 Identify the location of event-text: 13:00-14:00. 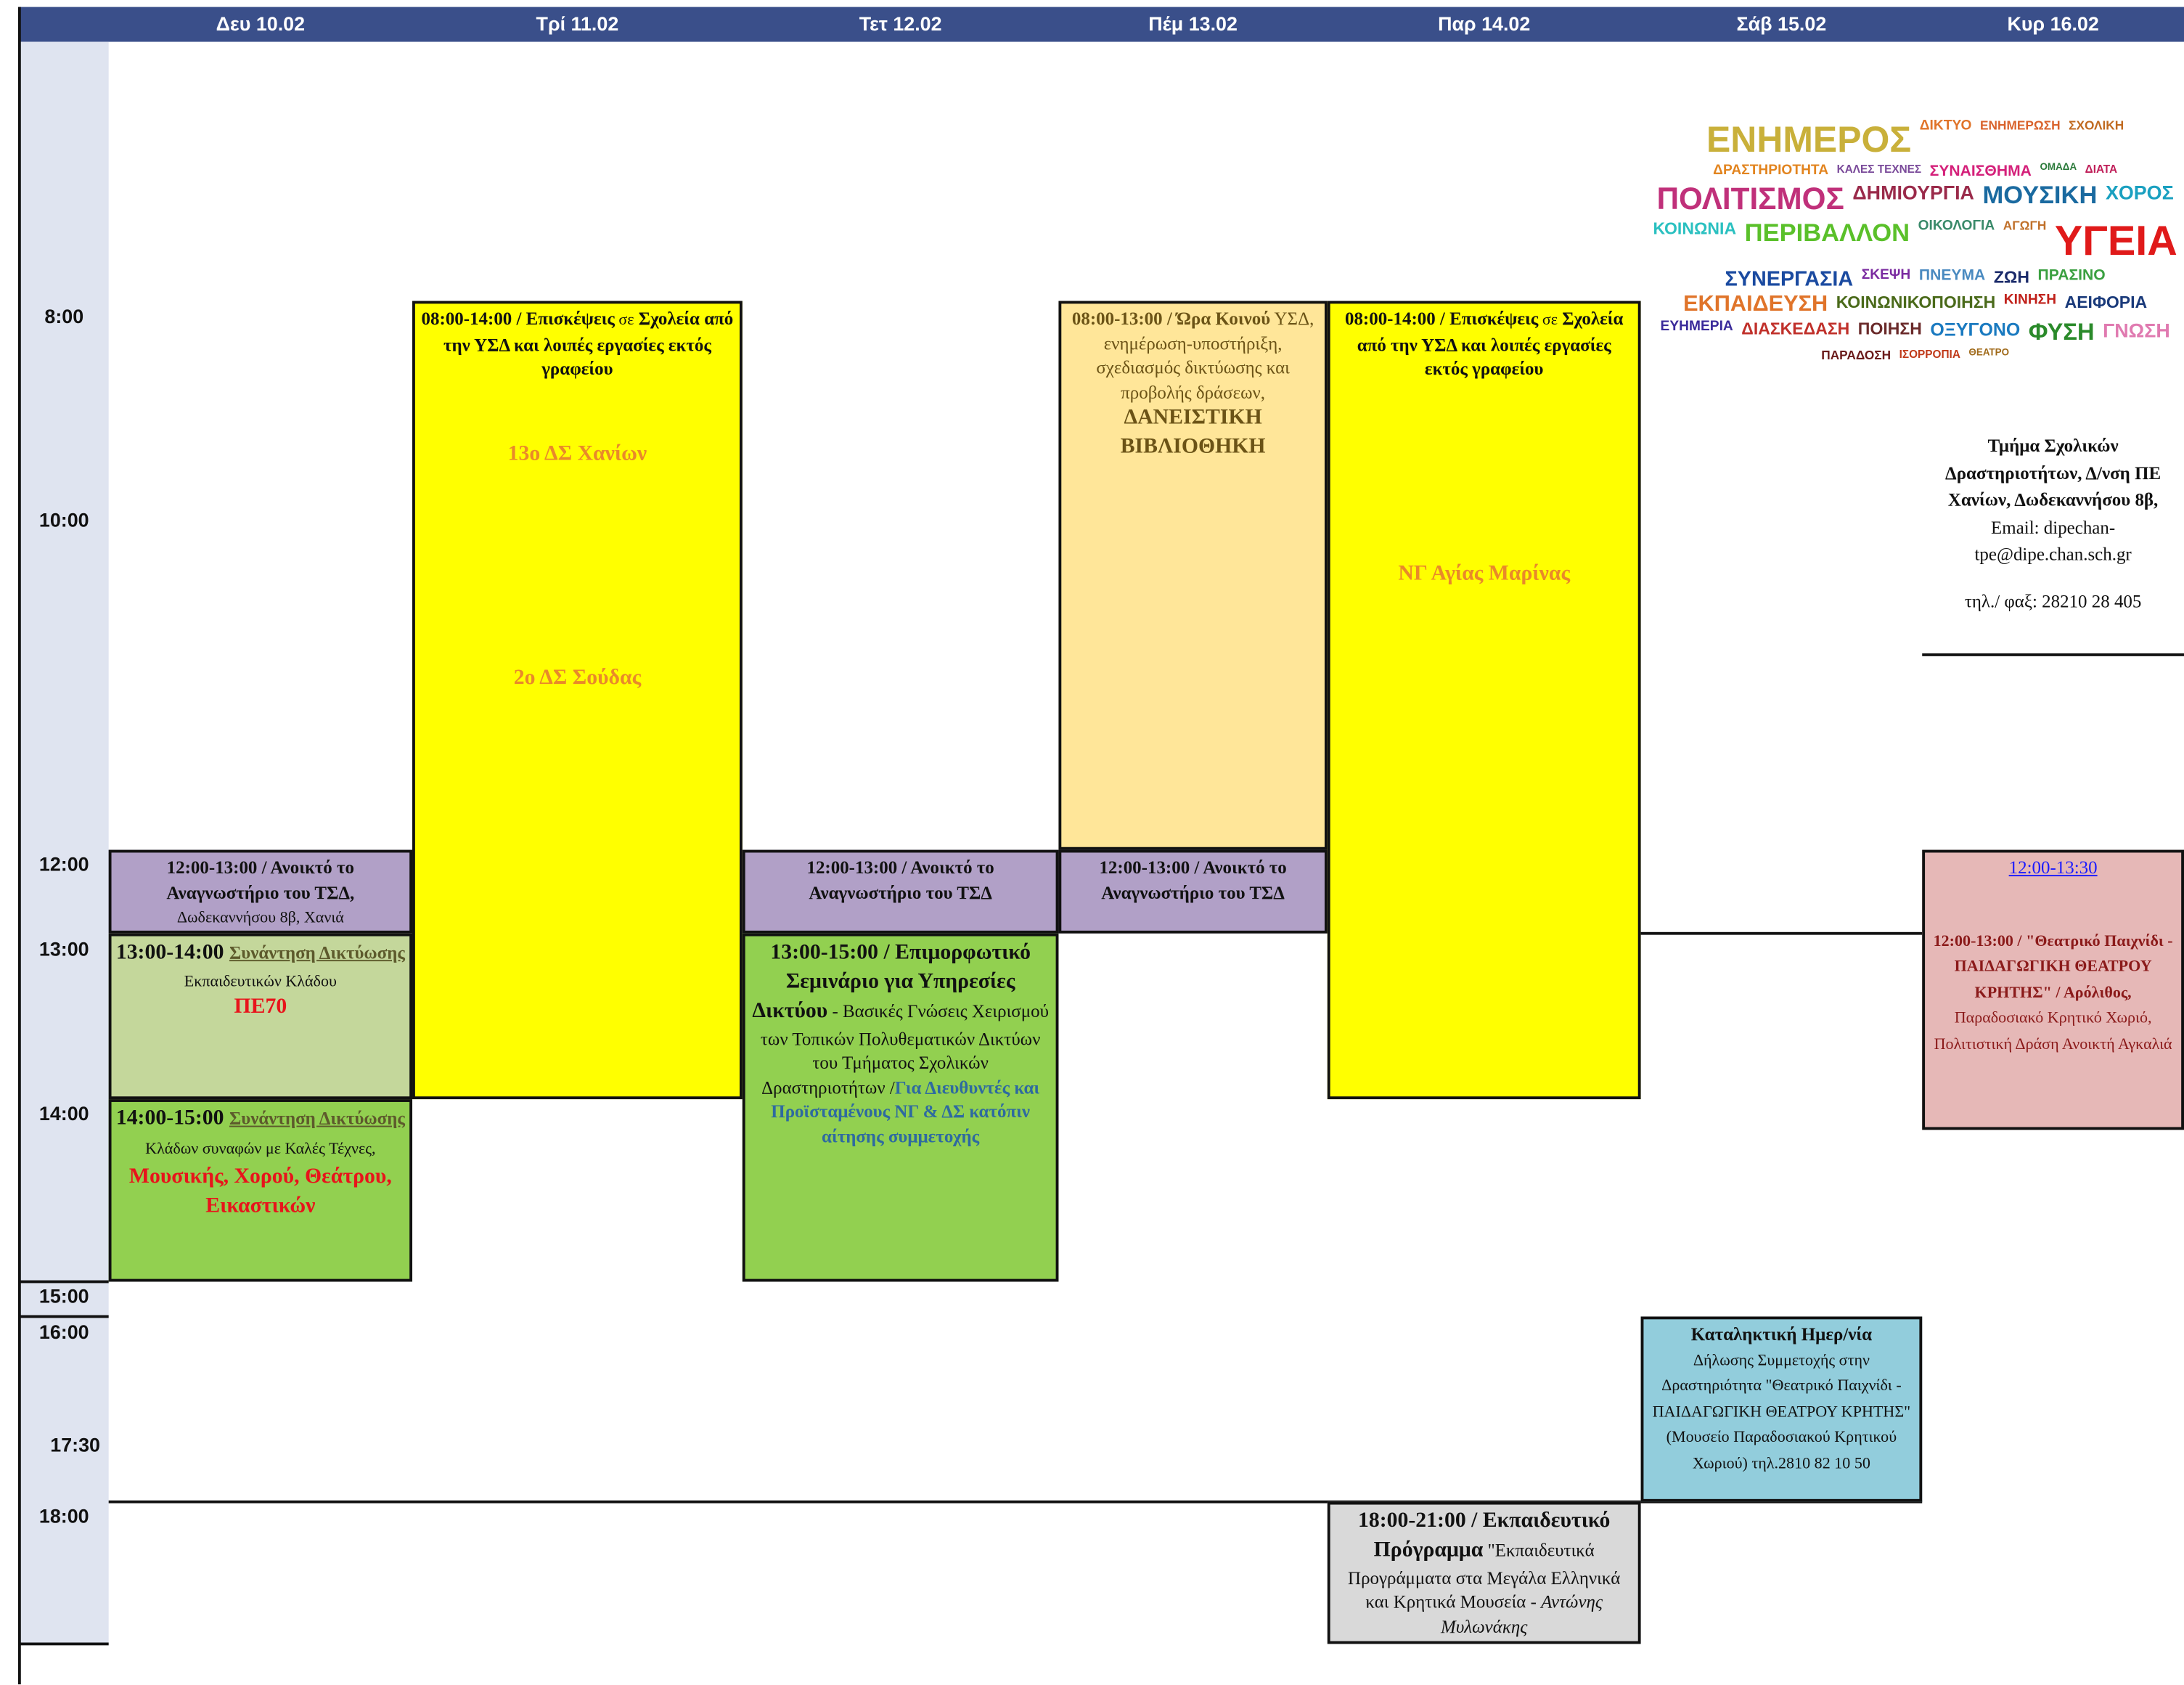
(172, 952).